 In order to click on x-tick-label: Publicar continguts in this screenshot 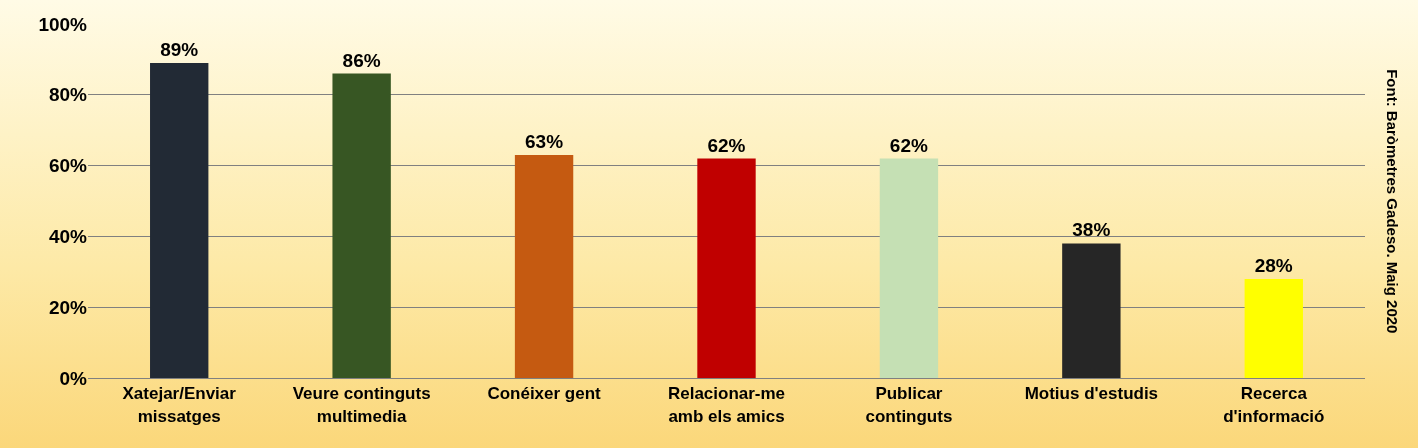, I will do `click(909, 405)`.